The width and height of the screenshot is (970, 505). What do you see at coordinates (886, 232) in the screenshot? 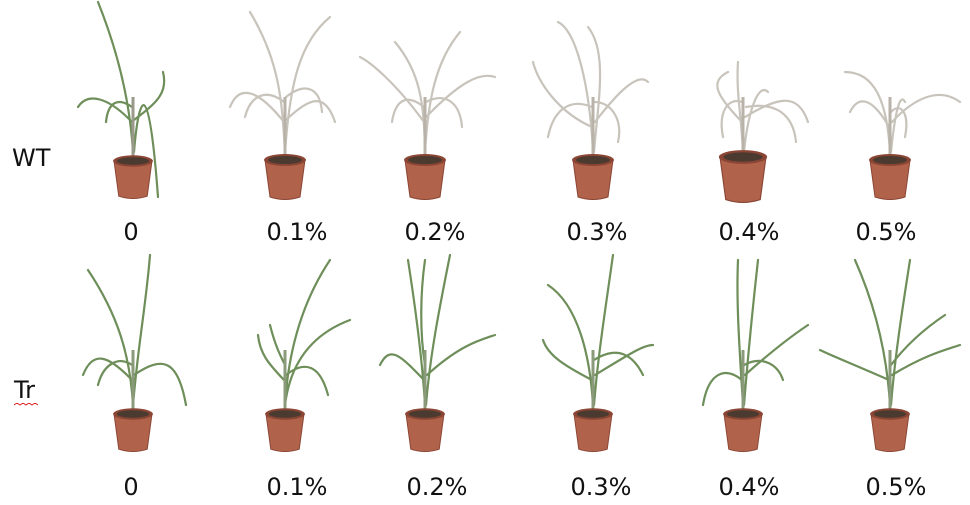
I see `conc-label-wt-5: 0.5%` at bounding box center [886, 232].